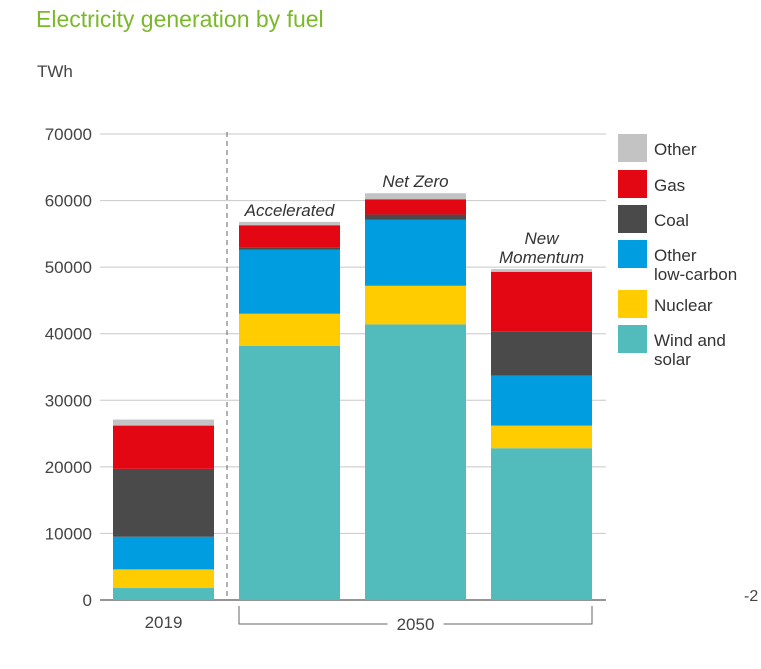 Image resolution: width=761 pixels, height=669 pixels. Describe the element at coordinates (87, 600) in the screenshot. I see `y-tick-label: 0` at that location.